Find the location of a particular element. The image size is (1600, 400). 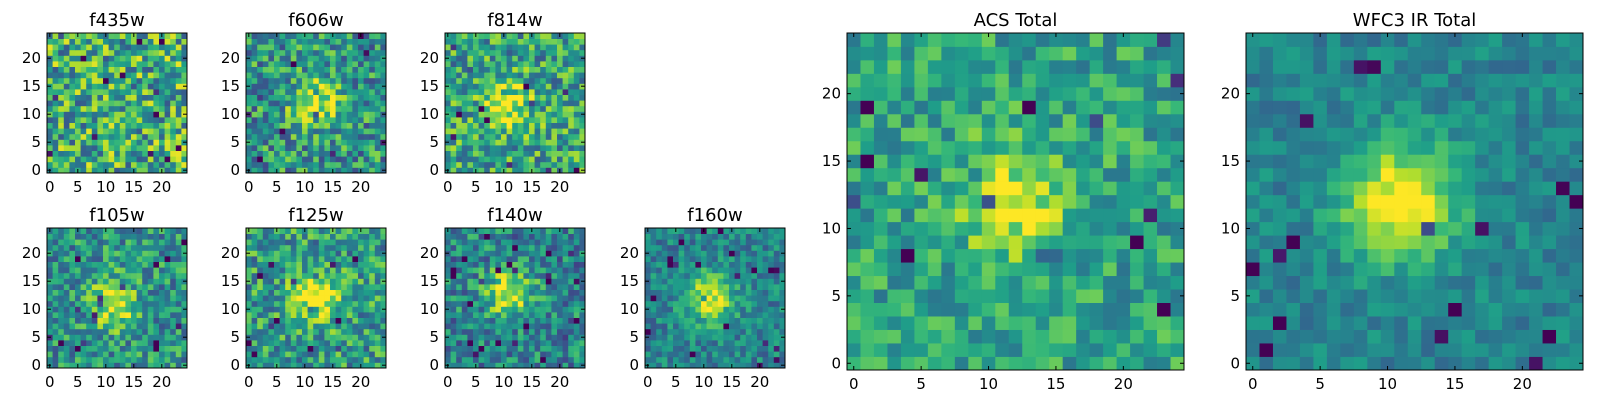

panel-title: f140w is located at coordinates (514, 215).